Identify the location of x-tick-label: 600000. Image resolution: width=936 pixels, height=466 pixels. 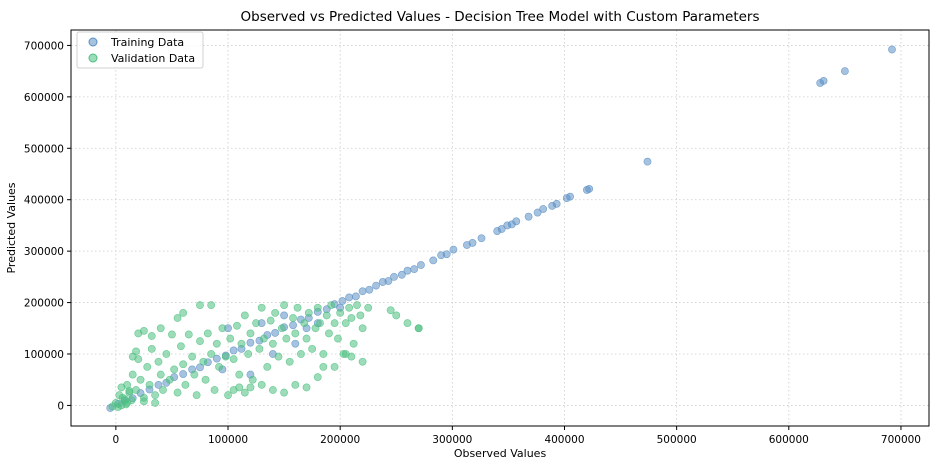
(789, 440).